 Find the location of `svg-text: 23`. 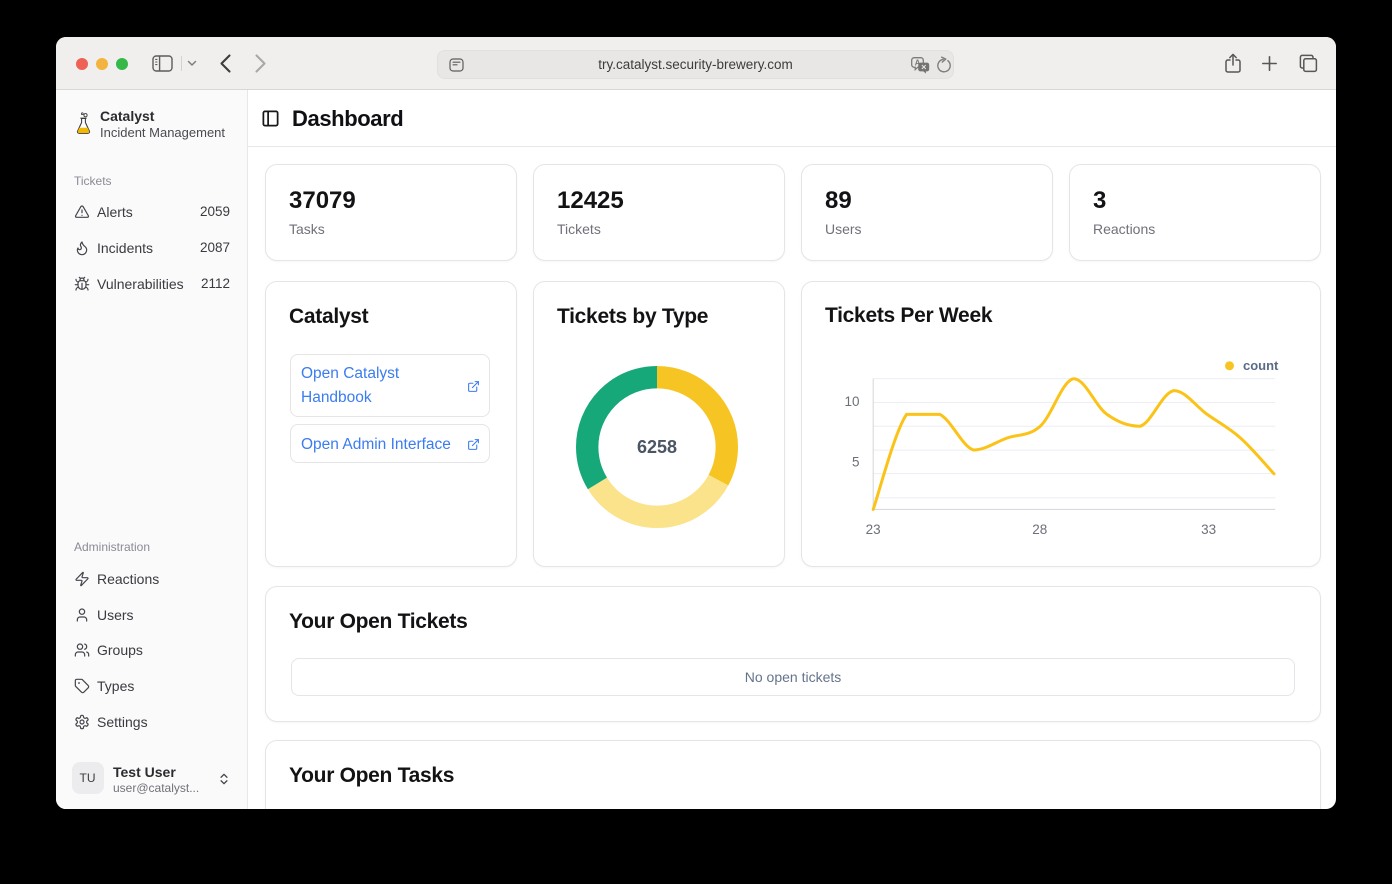

svg-text: 23 is located at coordinates (873, 529).